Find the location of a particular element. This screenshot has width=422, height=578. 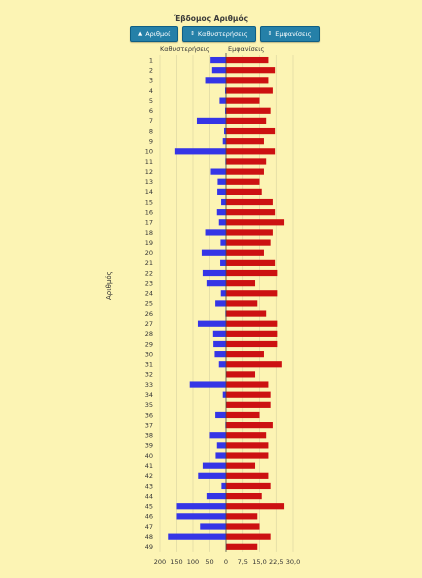

category-label: 10 is located at coordinates (149, 152).